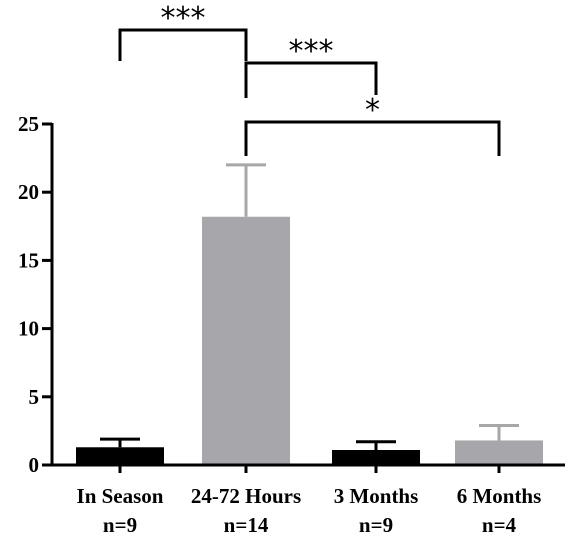 Image resolution: width=578 pixels, height=538 pixels. What do you see at coordinates (28, 192) in the screenshot?
I see `y-tick-label: 20` at bounding box center [28, 192].